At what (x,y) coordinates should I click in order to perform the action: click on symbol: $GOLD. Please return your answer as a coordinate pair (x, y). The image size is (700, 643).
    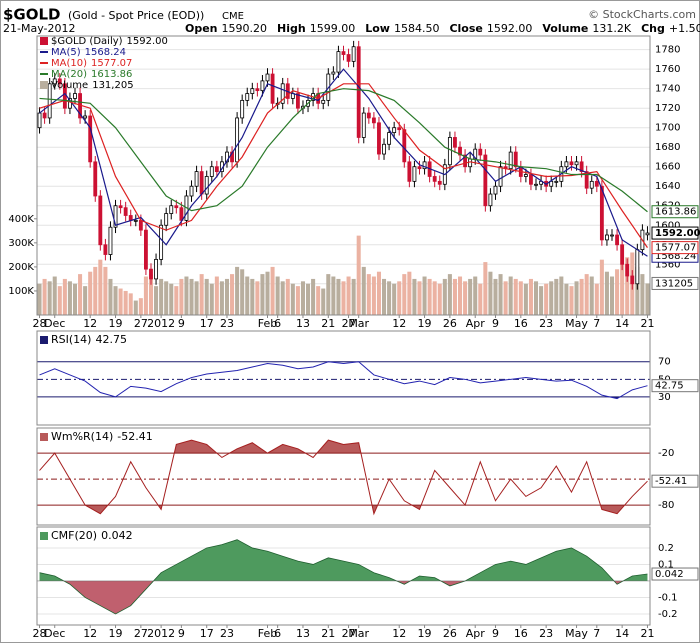
    Looking at the image, I should click on (32, 15).